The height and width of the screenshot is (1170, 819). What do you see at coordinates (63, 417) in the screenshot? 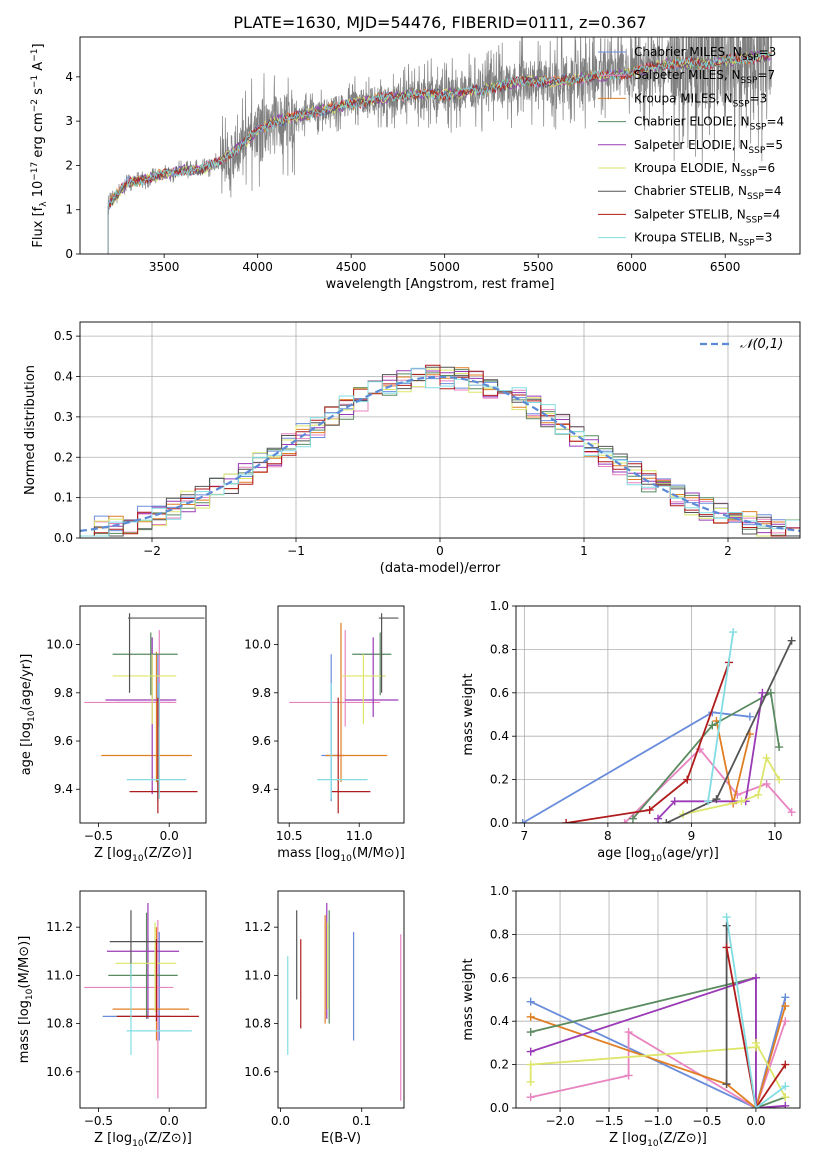
I see `y-tick-label: 0.3` at bounding box center [63, 417].